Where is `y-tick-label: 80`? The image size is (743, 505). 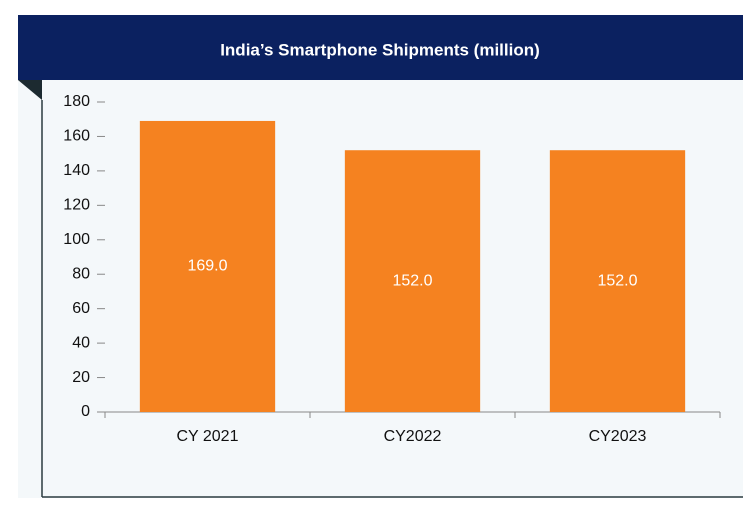 y-tick-label: 80 is located at coordinates (81, 273).